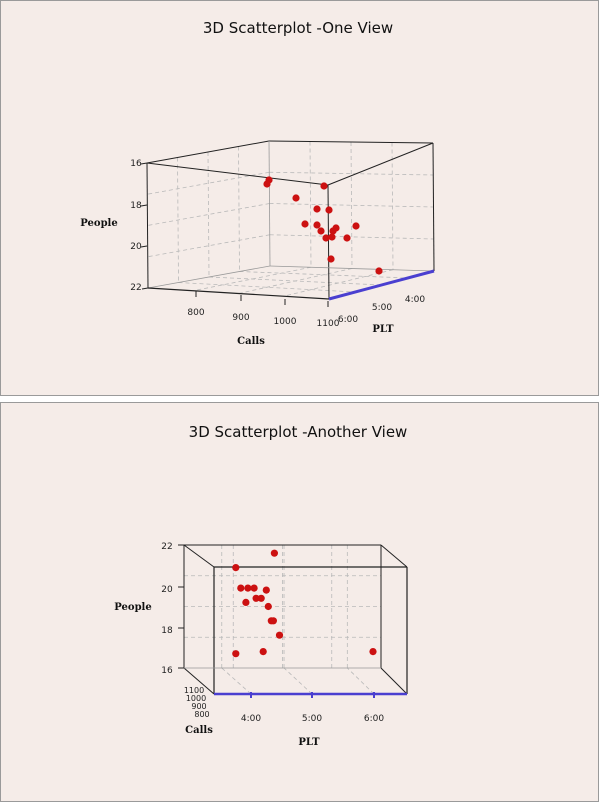  Describe the element at coordinates (298, 432) in the screenshot. I see `chart-title: 3D Scatterplot -Another View` at that location.